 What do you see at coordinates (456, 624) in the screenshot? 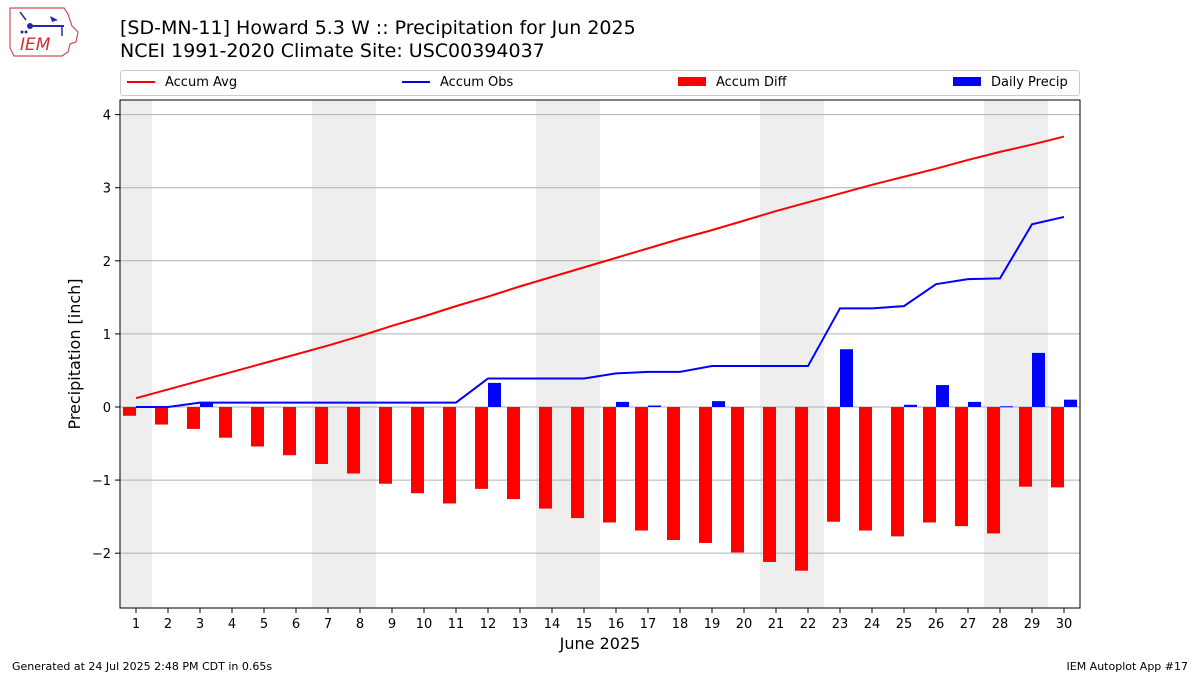
I see `x-tick-label: 11` at bounding box center [456, 624].